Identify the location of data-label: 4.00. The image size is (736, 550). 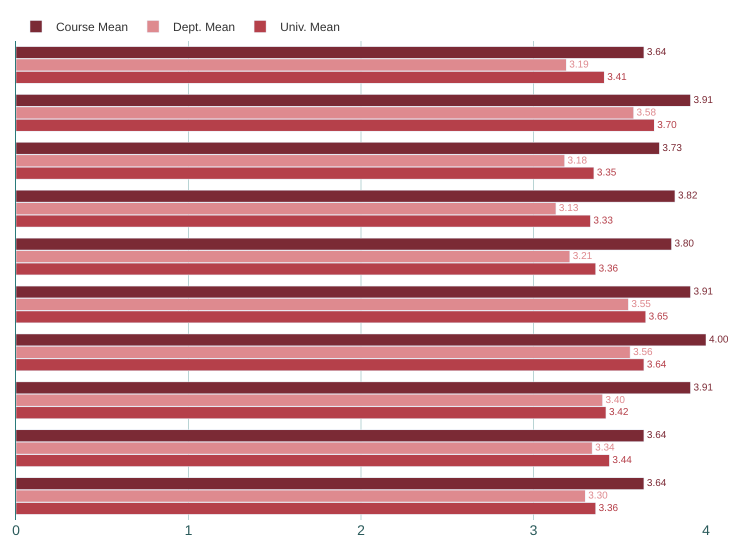
(719, 340).